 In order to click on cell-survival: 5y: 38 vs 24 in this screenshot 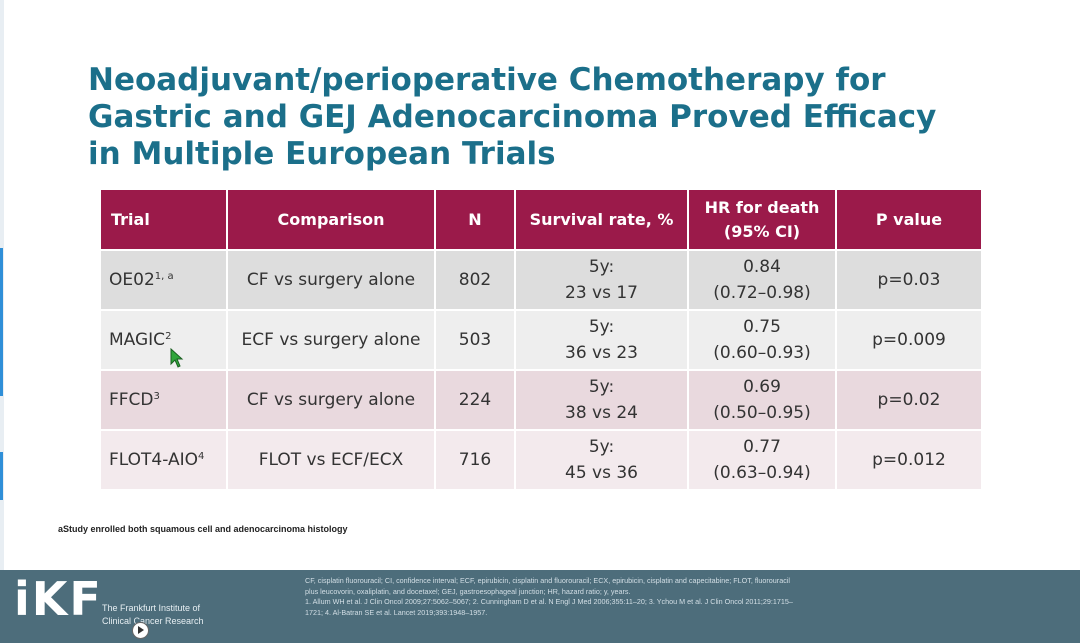, I will do `click(601, 400)`.